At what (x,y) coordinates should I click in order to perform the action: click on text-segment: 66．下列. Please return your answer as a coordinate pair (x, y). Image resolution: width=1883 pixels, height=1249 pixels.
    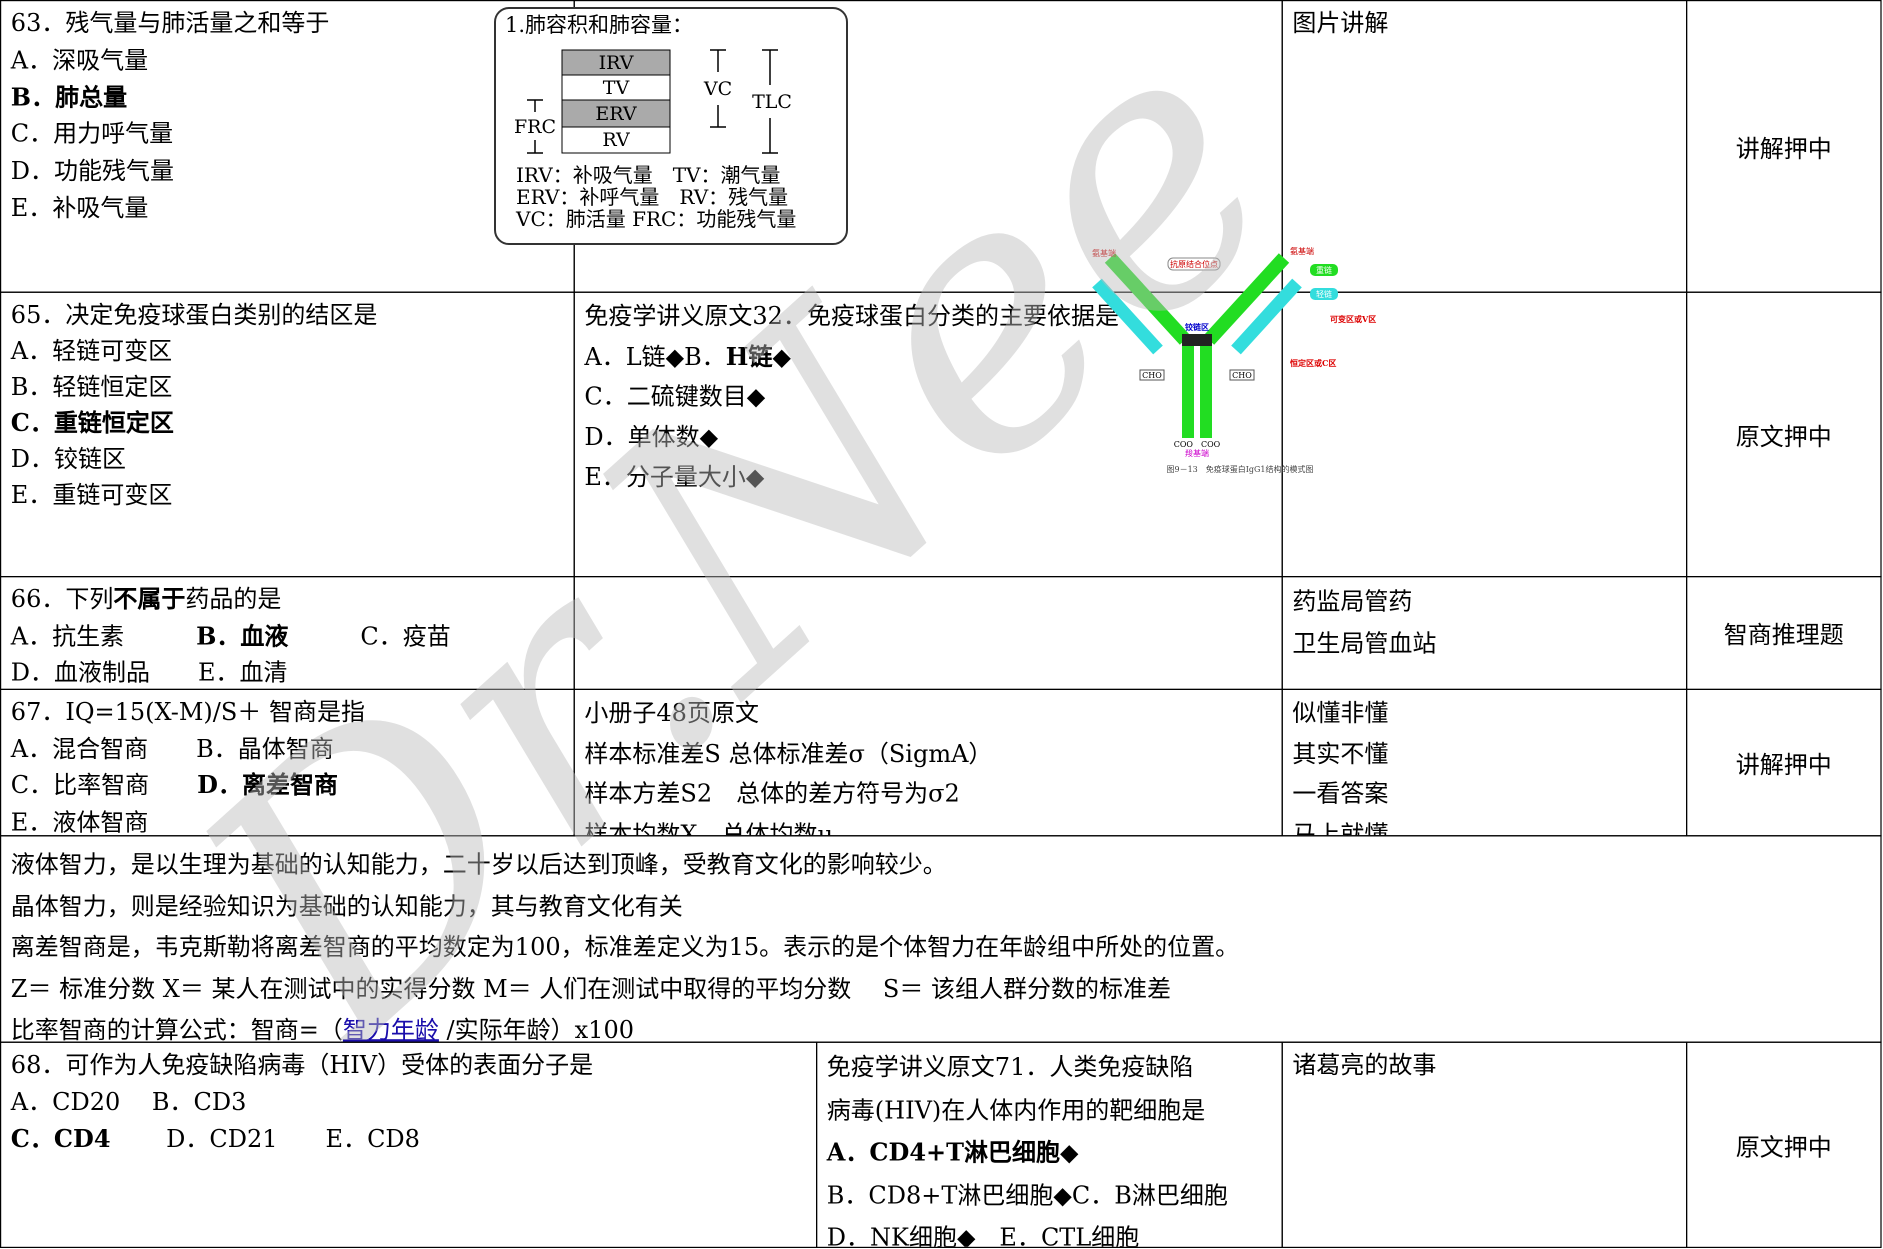
    Looking at the image, I should click on (62, 599).